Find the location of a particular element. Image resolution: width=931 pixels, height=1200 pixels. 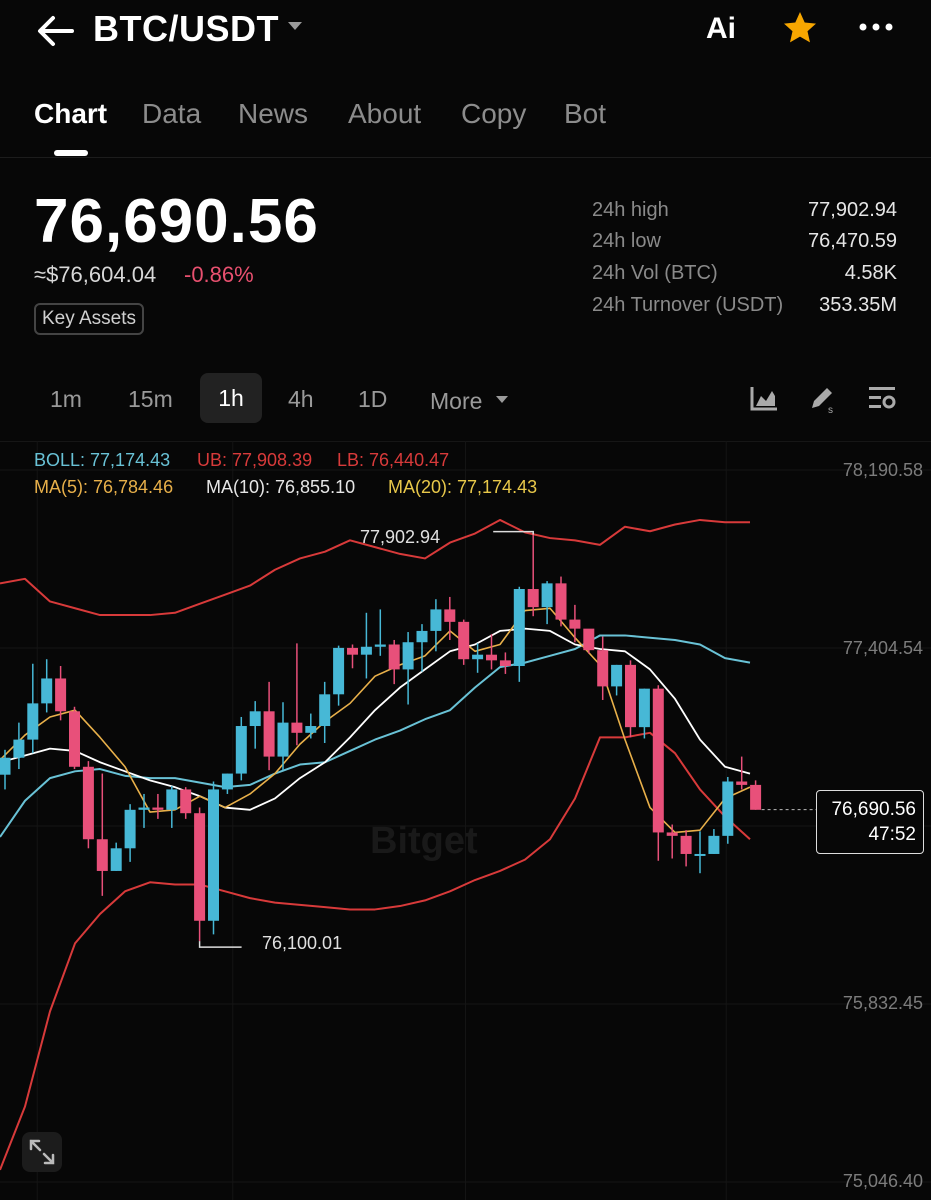

tab-copy: Copy is located at coordinates (494, 113).